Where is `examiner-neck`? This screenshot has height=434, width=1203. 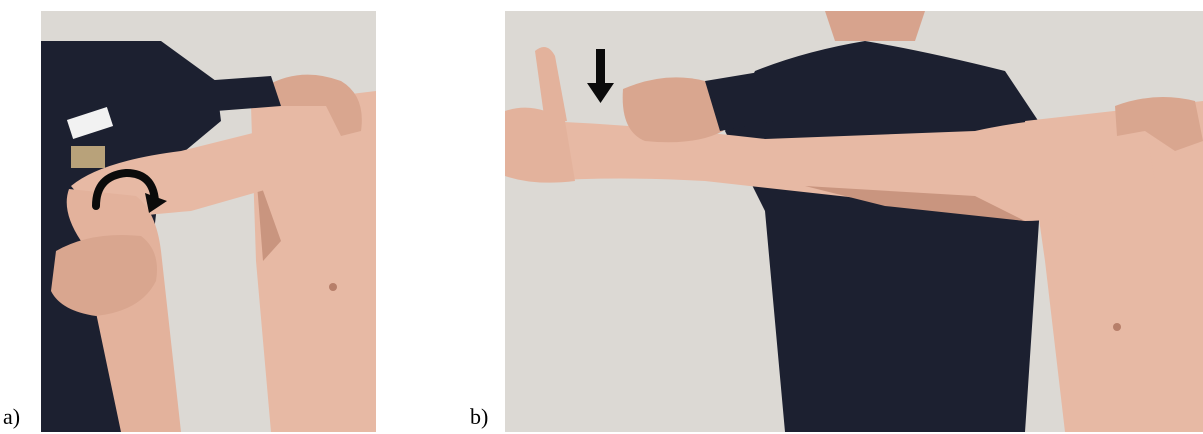 examiner-neck is located at coordinates (875, 26).